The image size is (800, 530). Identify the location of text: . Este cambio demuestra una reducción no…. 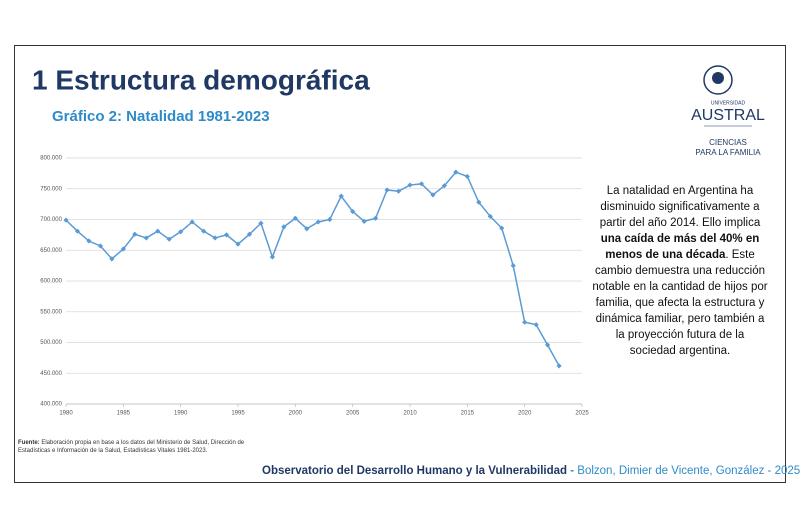
(680, 303).